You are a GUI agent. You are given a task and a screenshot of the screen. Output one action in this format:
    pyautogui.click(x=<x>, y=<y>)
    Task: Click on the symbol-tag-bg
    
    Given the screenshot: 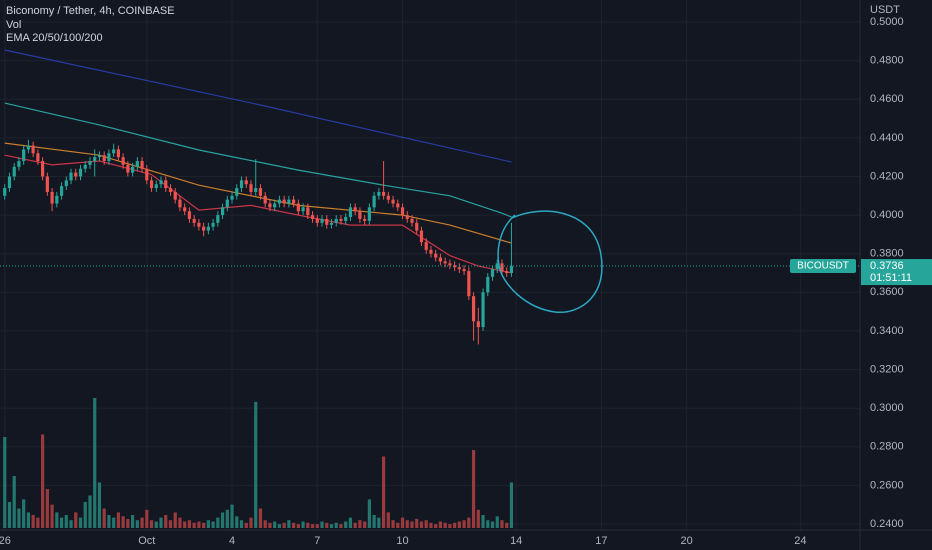 What is the action you would take?
    pyautogui.click(x=823, y=266)
    